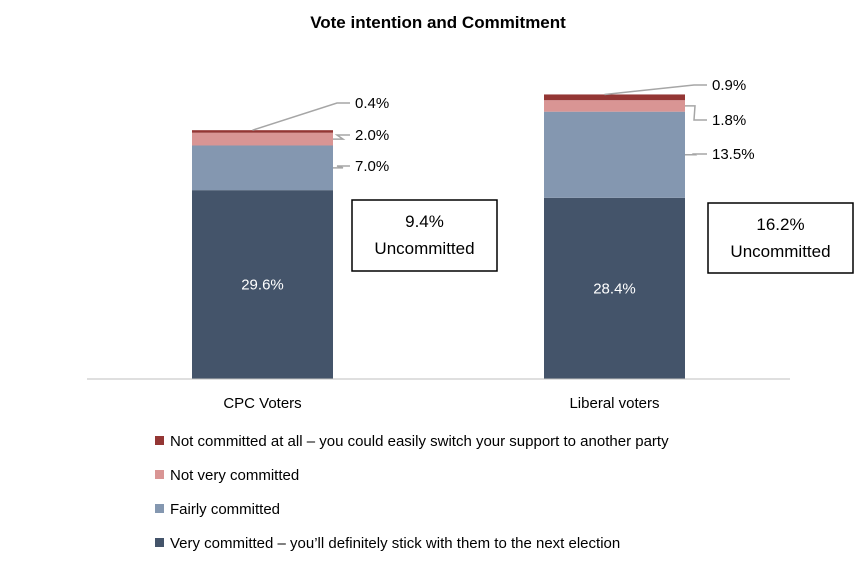 This screenshot has width=867, height=561. What do you see at coordinates (372, 166) in the screenshot?
I see `data-label: 7.0%` at bounding box center [372, 166].